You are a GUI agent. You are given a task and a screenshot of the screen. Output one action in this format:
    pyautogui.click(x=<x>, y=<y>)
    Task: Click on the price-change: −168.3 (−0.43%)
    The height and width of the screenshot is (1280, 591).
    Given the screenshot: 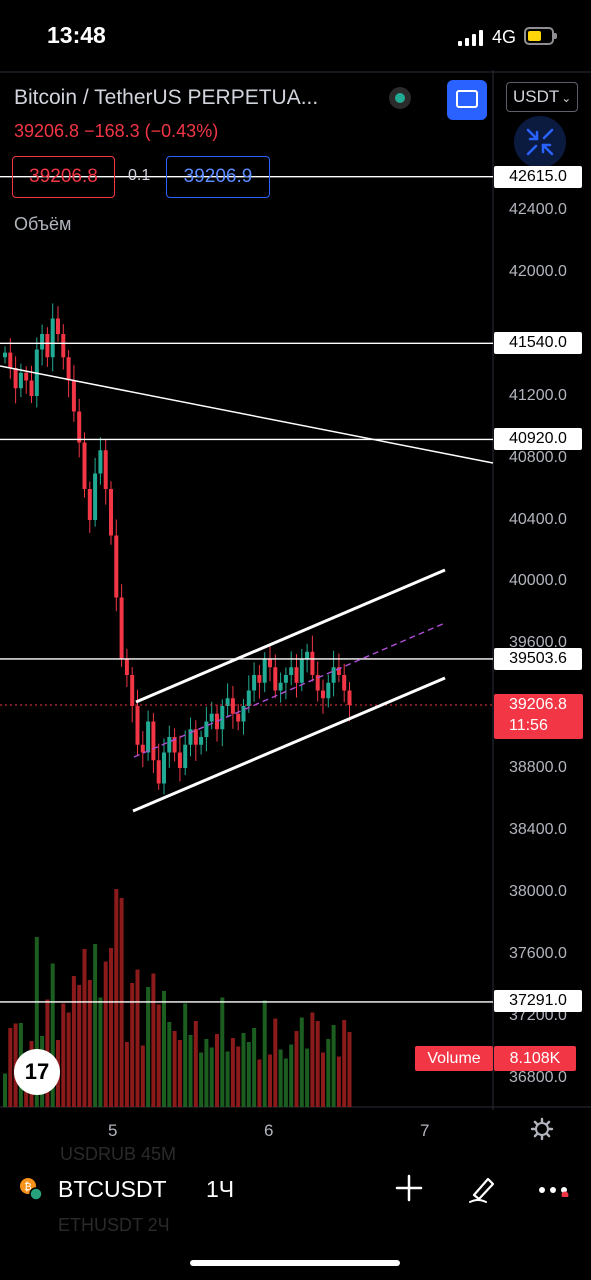 What is the action you would take?
    pyautogui.click(x=151, y=131)
    